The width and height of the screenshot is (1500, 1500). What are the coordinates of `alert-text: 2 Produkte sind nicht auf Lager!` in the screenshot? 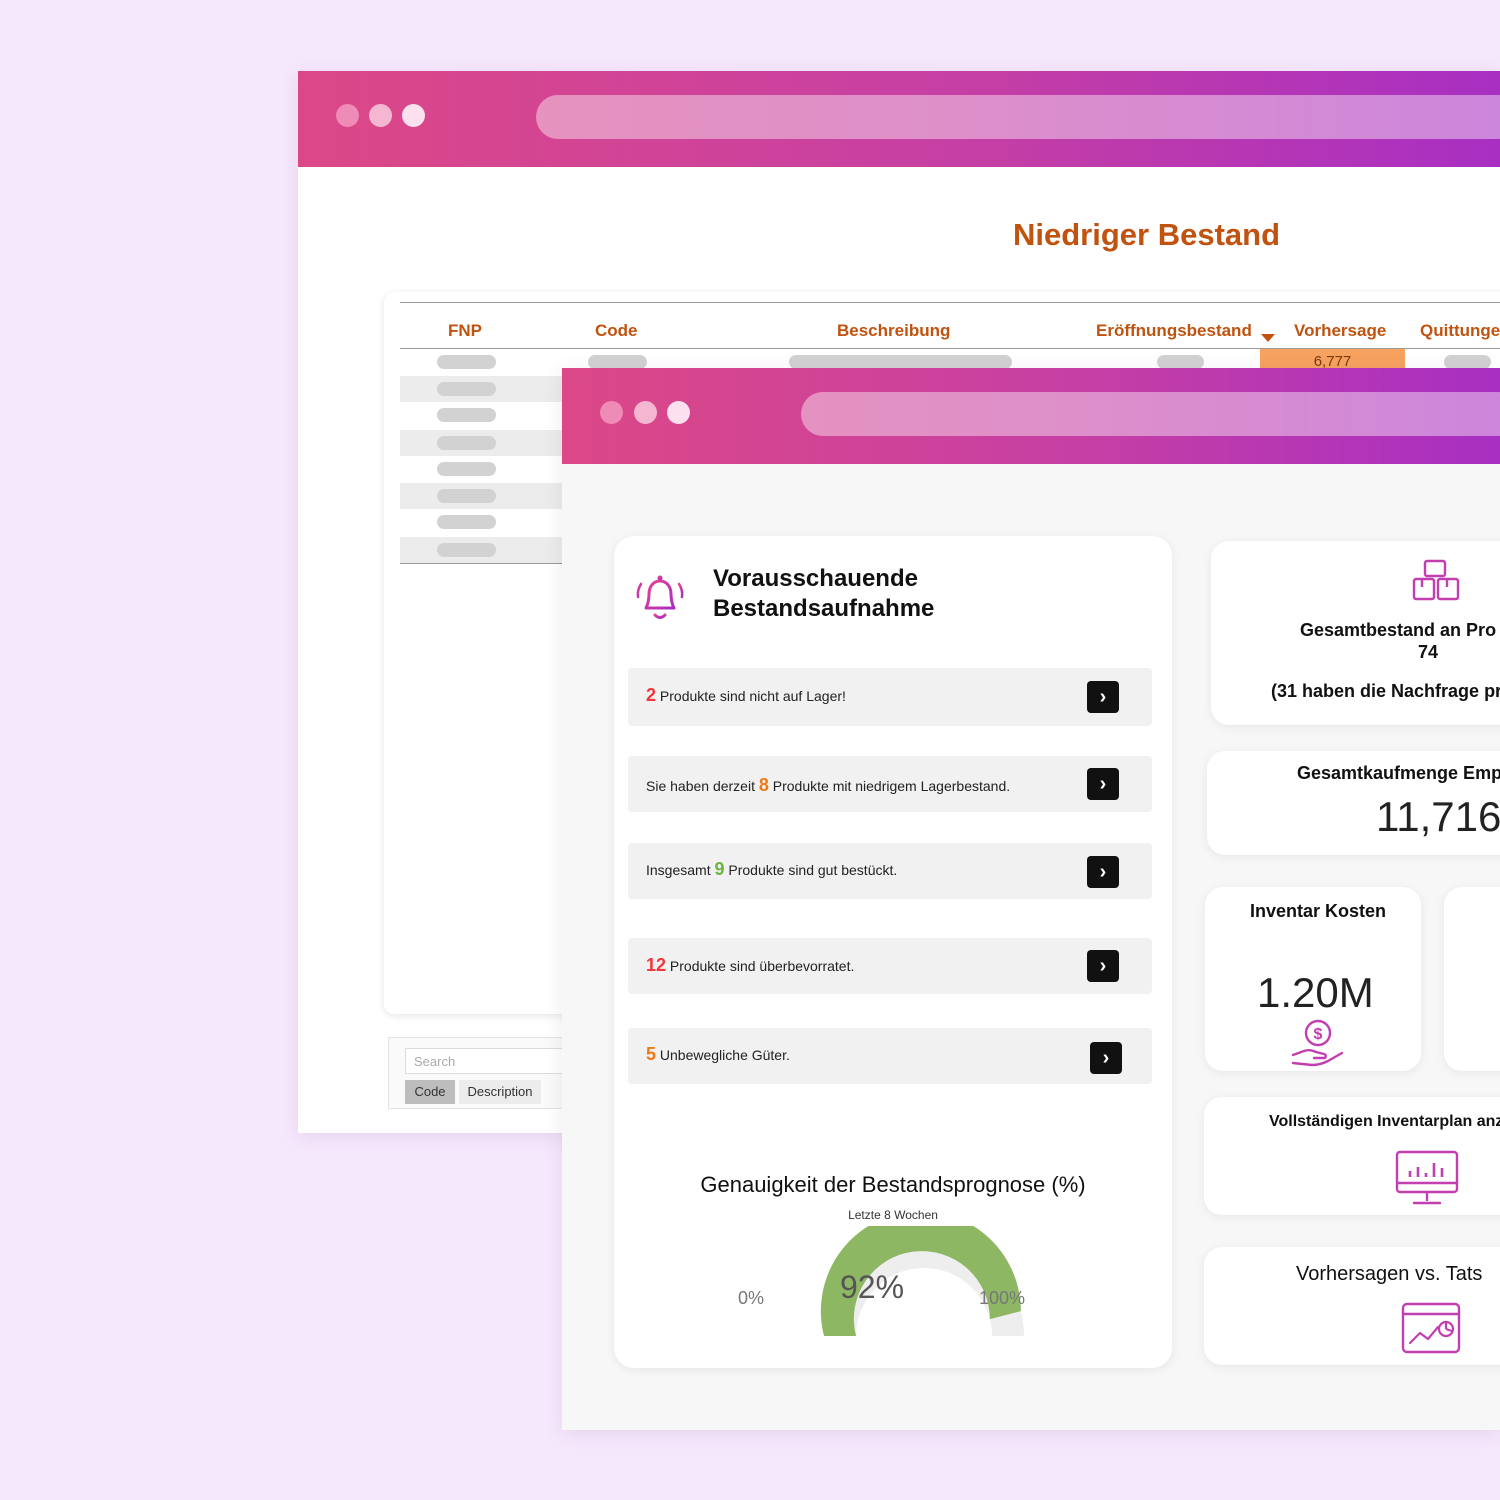 It's located at (746, 695).